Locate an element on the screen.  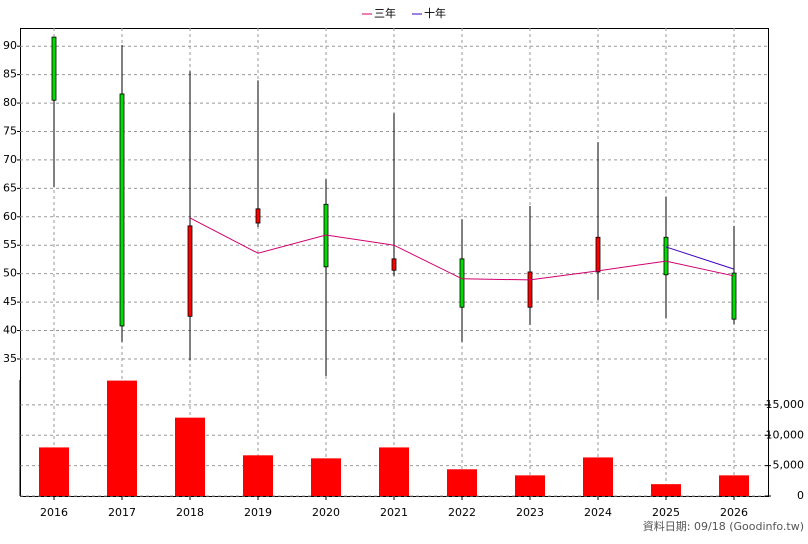
x-tick-label: 2019 is located at coordinates (258, 512).